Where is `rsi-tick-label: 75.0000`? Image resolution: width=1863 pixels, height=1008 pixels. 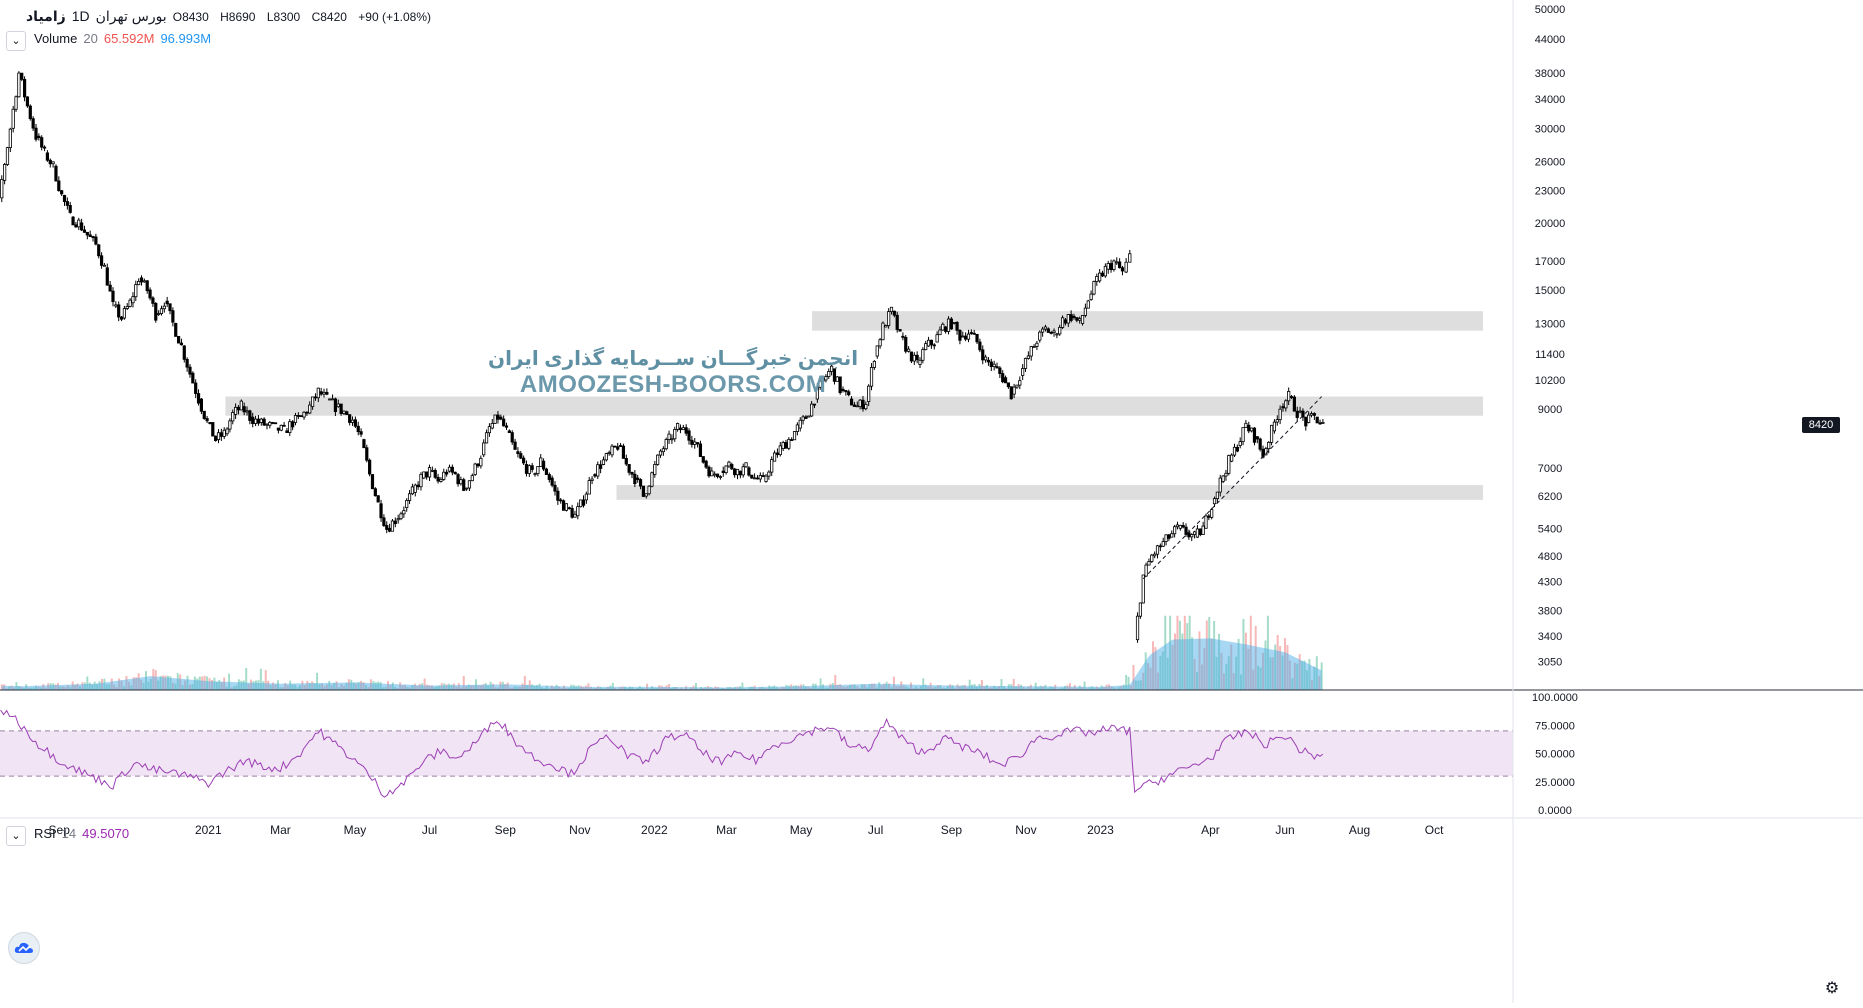 rsi-tick-label: 75.0000 is located at coordinates (1555, 726).